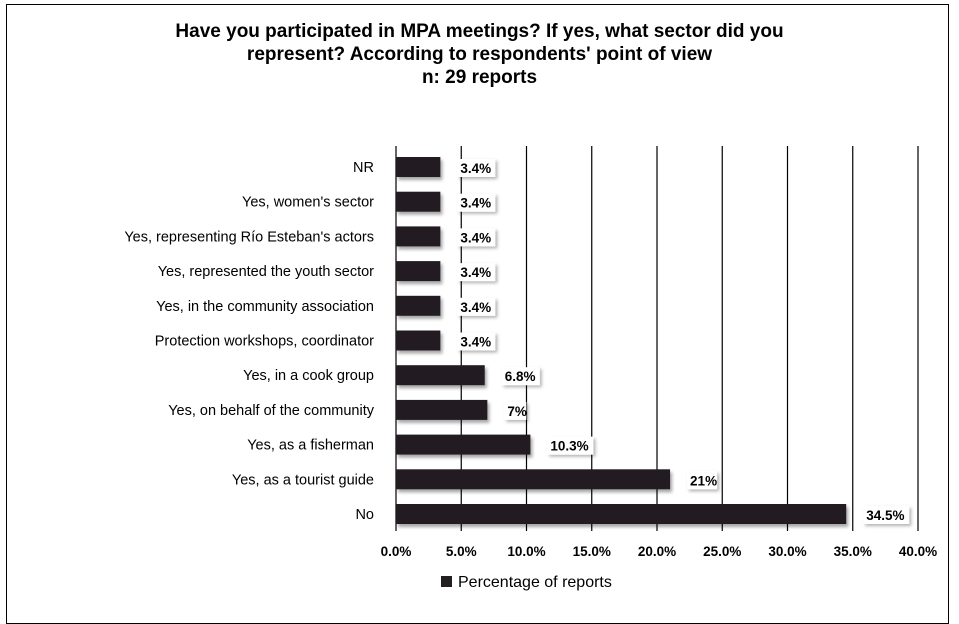  I want to click on value-label: 6.8%, so click(520, 376).